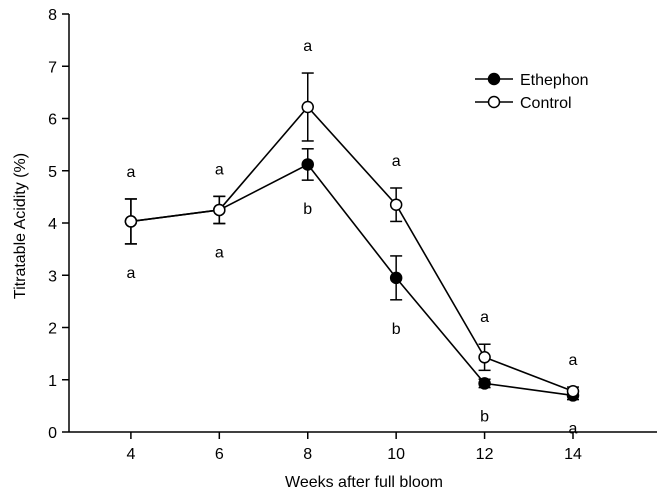  I want to click on legend-label: Ethephon, so click(554, 80).